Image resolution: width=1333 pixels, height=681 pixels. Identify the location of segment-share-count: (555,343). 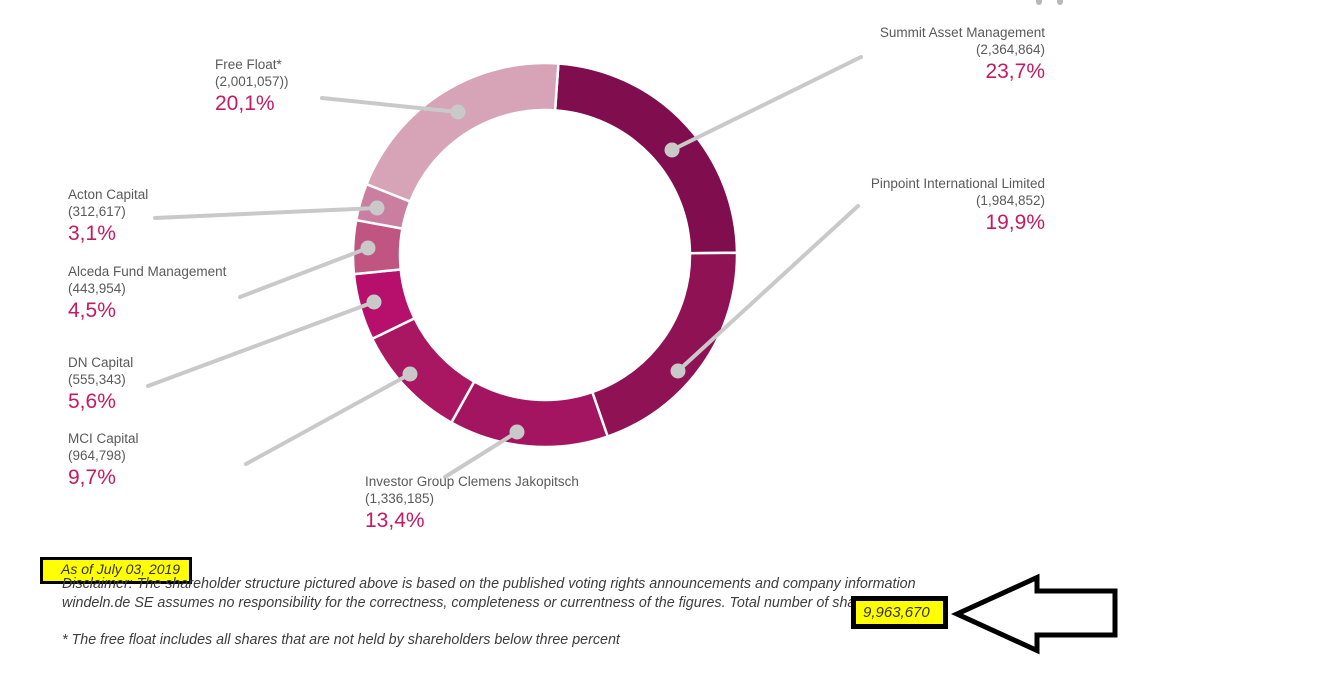
(97, 379).